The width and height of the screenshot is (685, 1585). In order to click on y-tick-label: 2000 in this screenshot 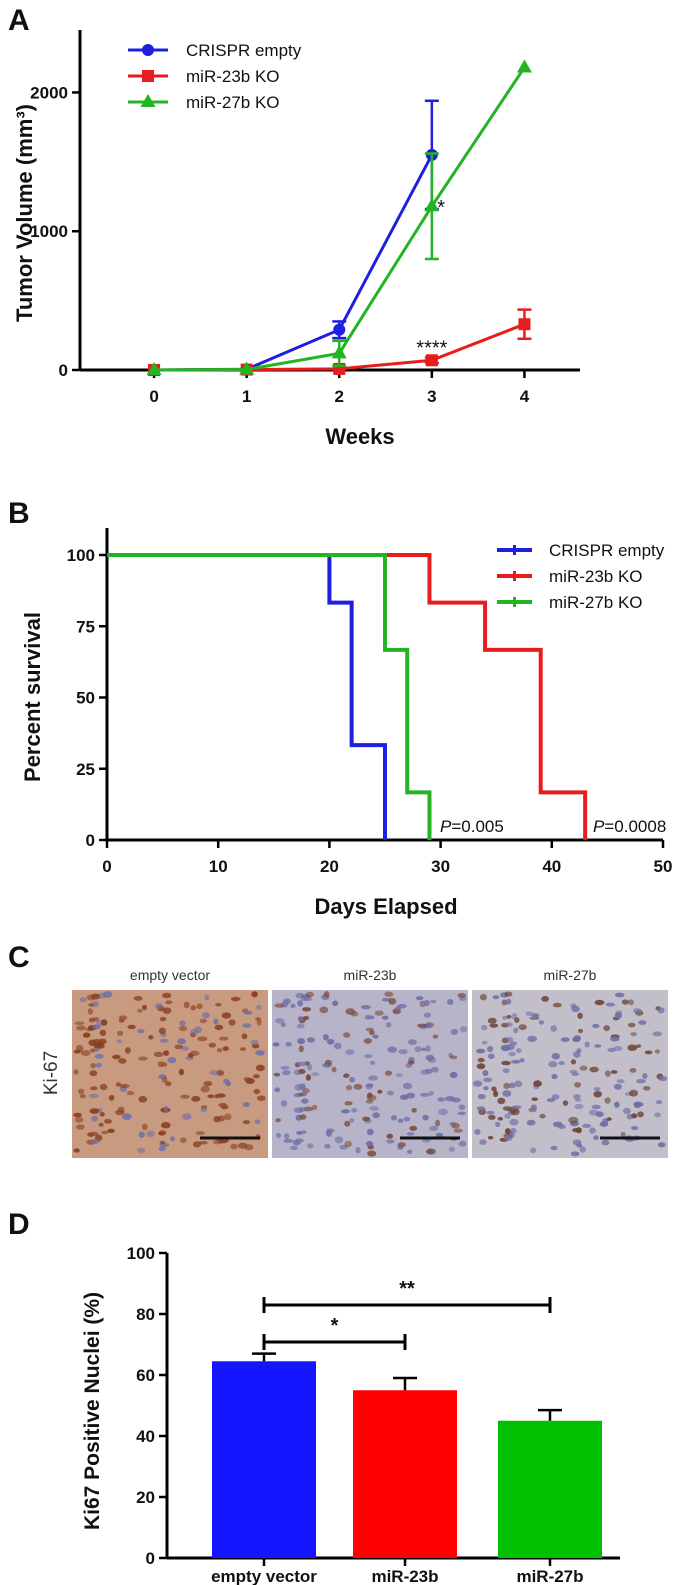, I will do `click(49, 92)`.